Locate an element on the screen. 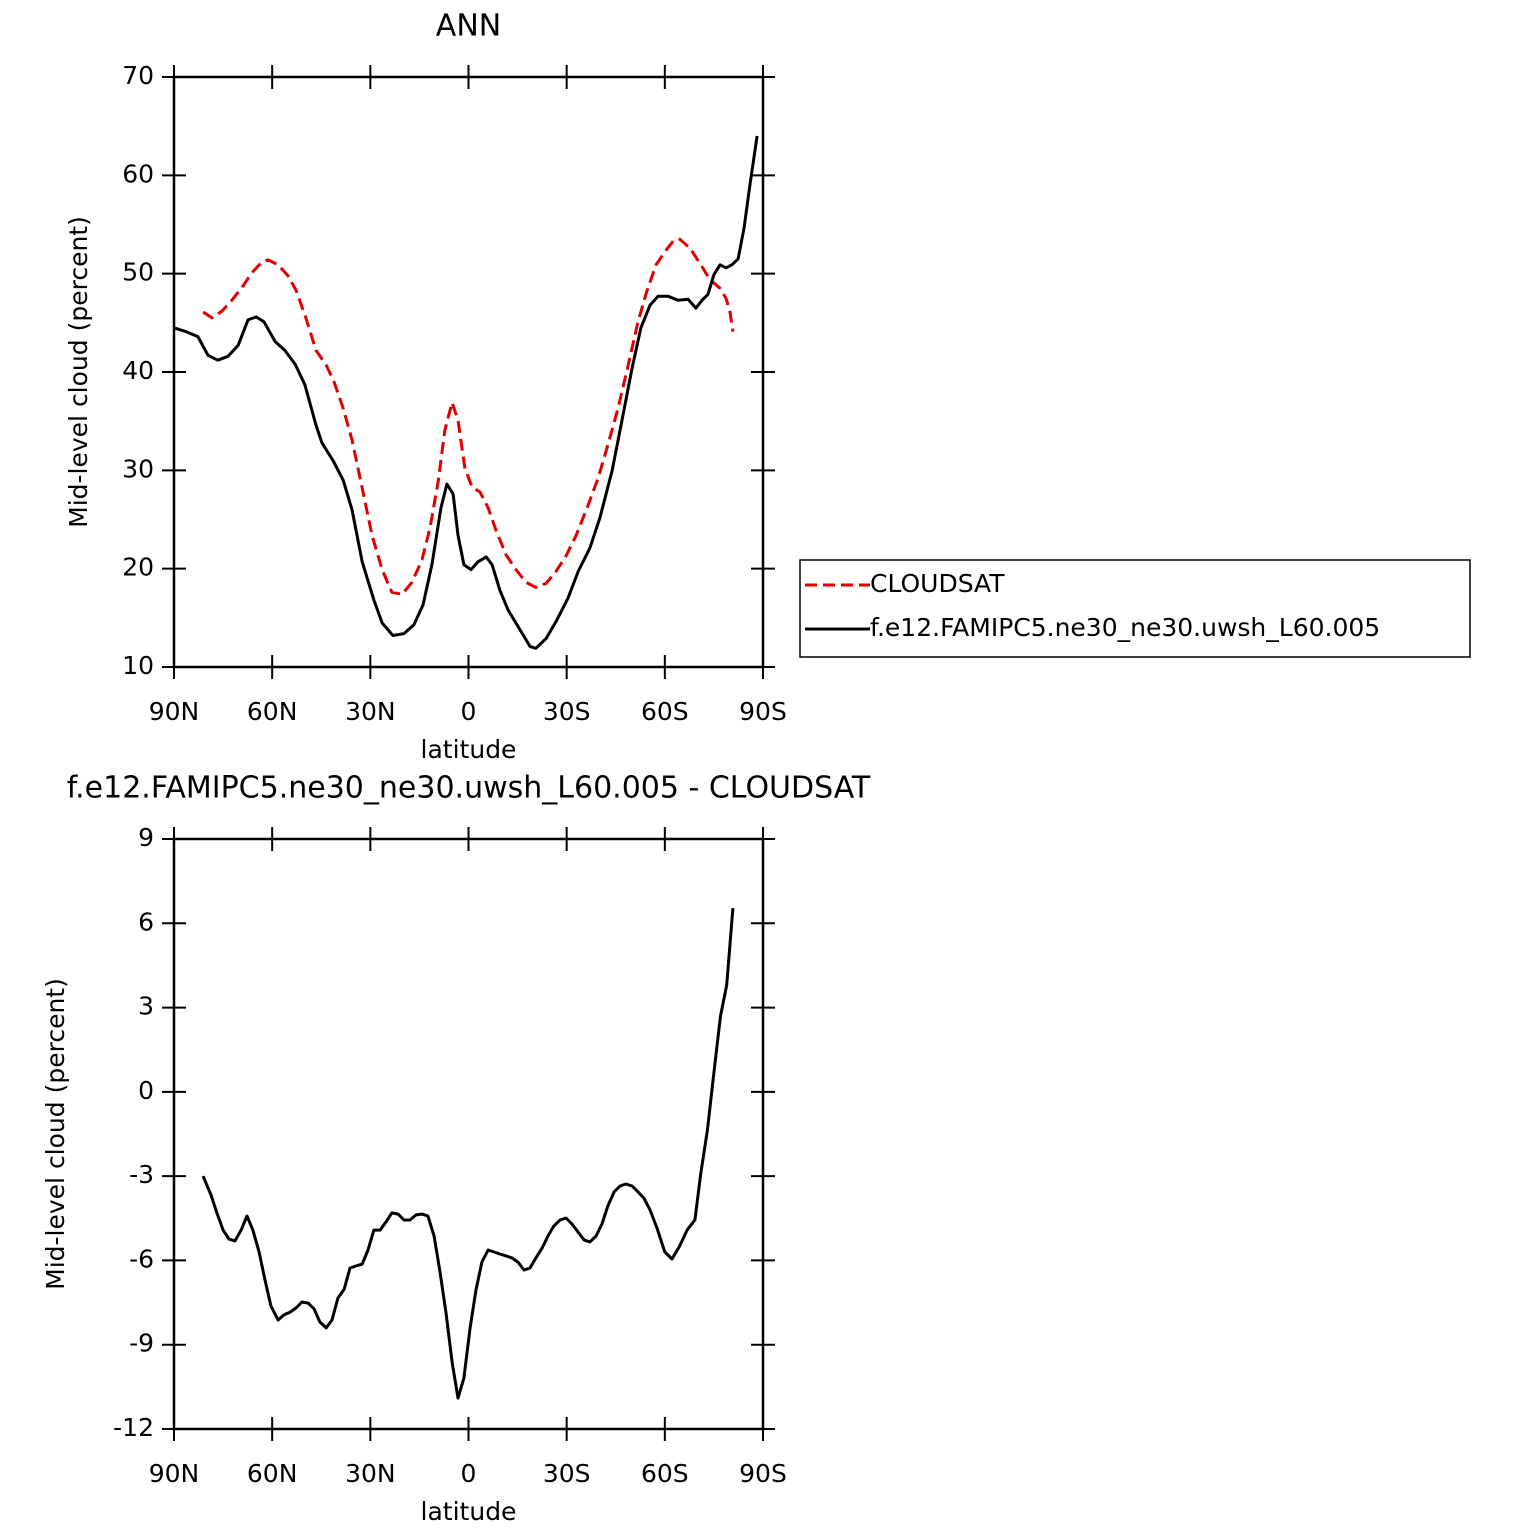 The image size is (1533, 1536). y-tick-label: 50 is located at coordinates (138, 272).